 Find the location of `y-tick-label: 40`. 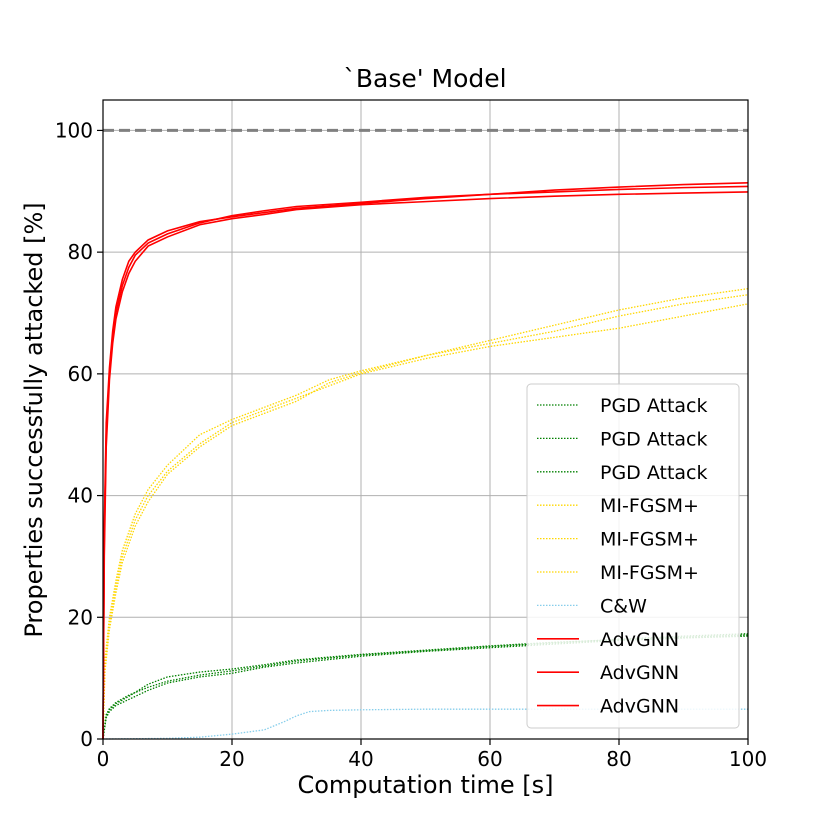

y-tick-label: 40 is located at coordinates (80, 496).